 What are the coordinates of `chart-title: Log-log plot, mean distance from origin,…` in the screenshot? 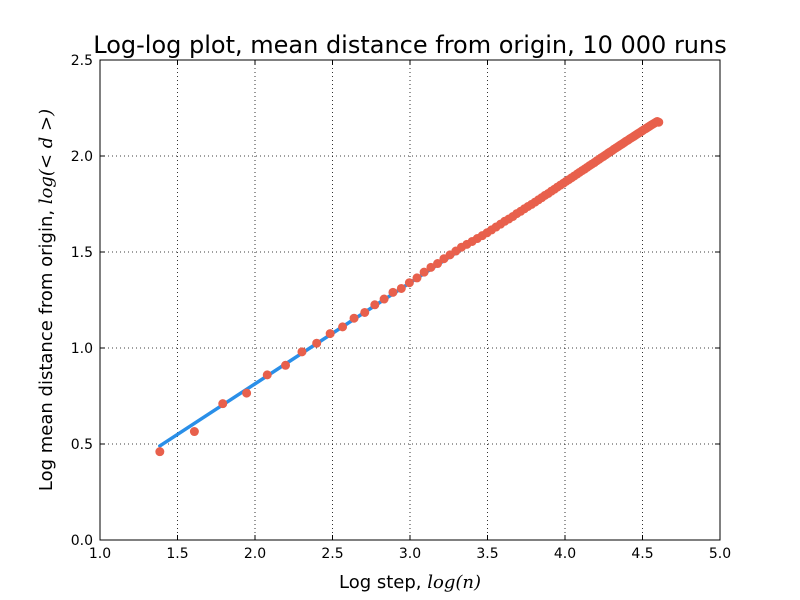 It's located at (409, 45).